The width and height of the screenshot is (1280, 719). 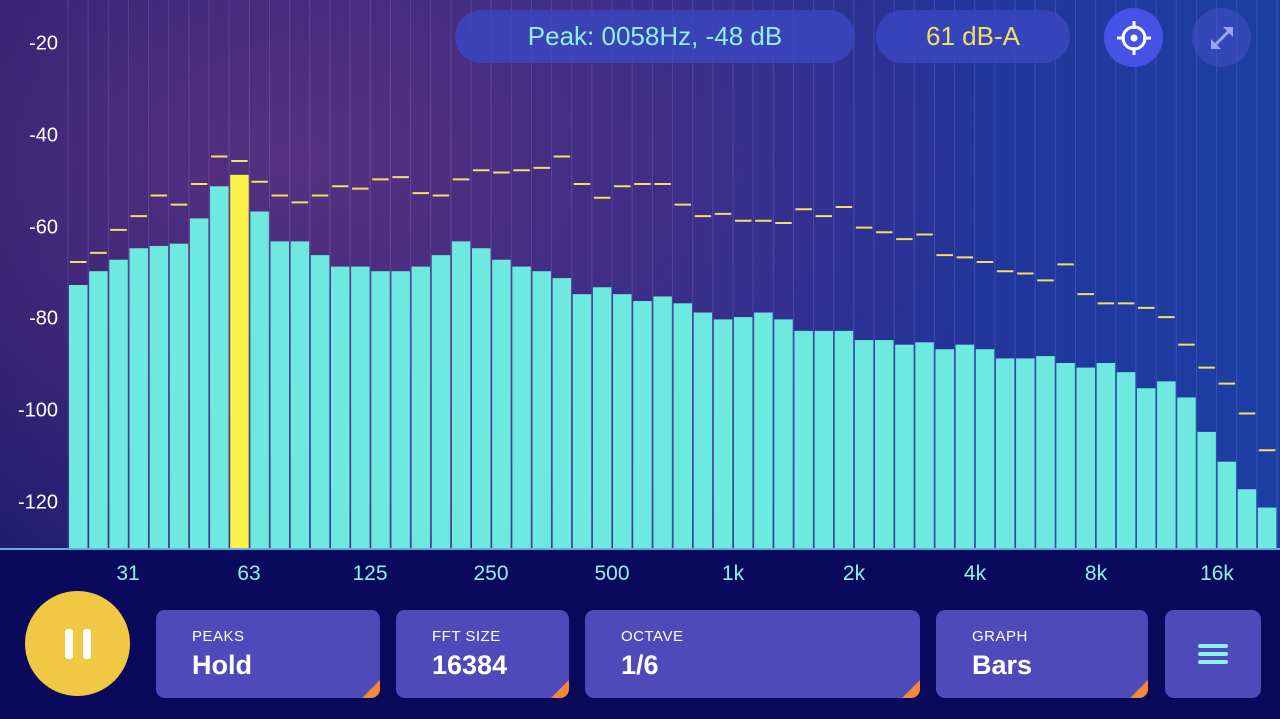 I want to click on x-tick-label: 500, so click(x=612, y=573).